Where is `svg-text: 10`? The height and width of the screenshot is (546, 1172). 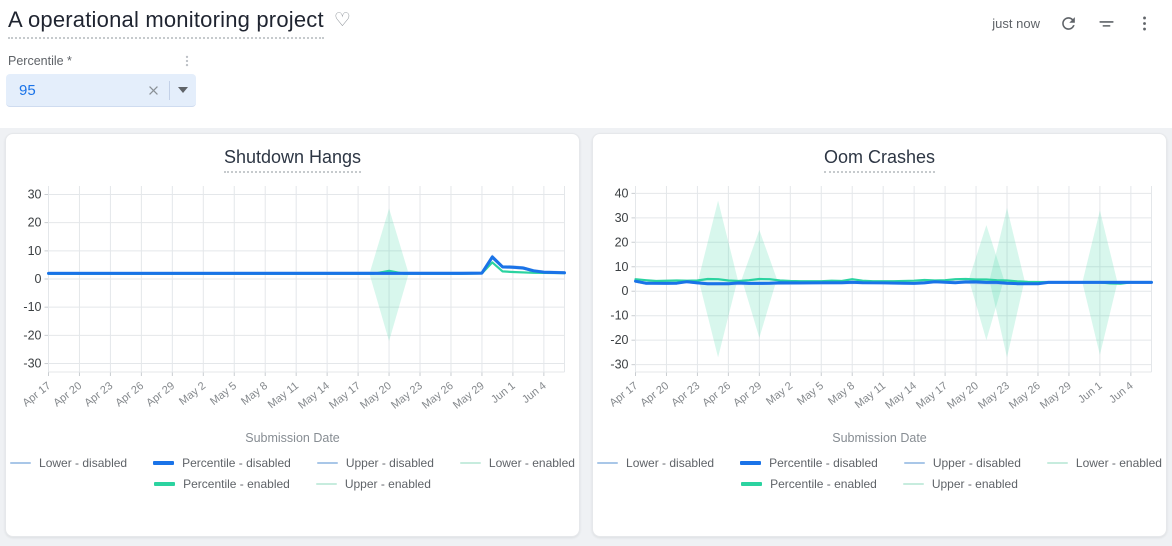 svg-text: 10 is located at coordinates (622, 267).